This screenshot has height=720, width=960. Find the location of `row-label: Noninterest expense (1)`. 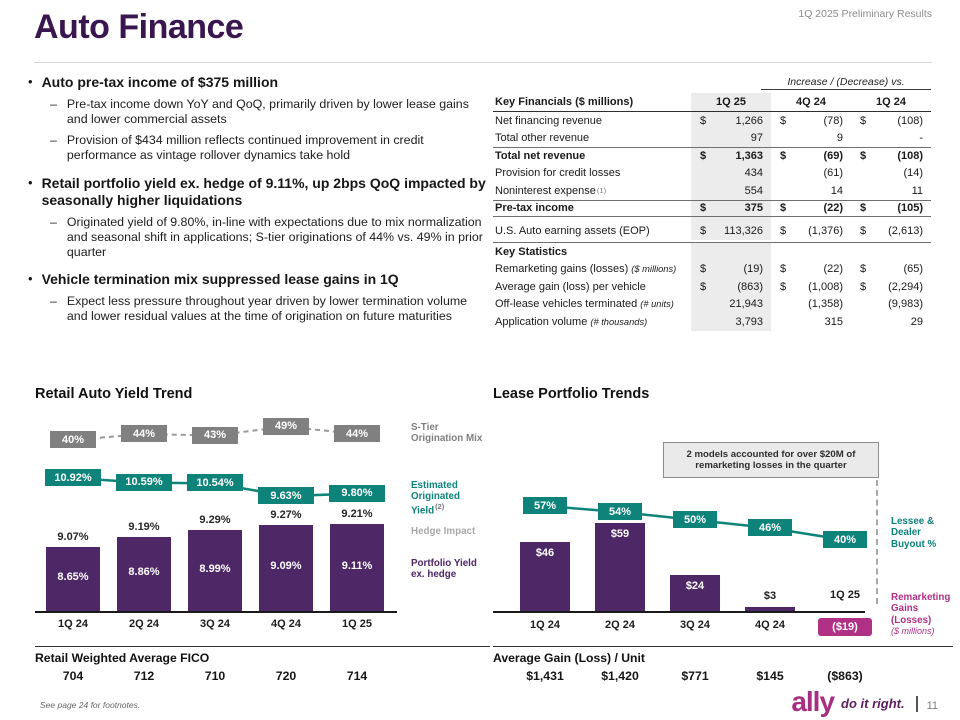

row-label: Noninterest expense (1) is located at coordinates (551, 190).